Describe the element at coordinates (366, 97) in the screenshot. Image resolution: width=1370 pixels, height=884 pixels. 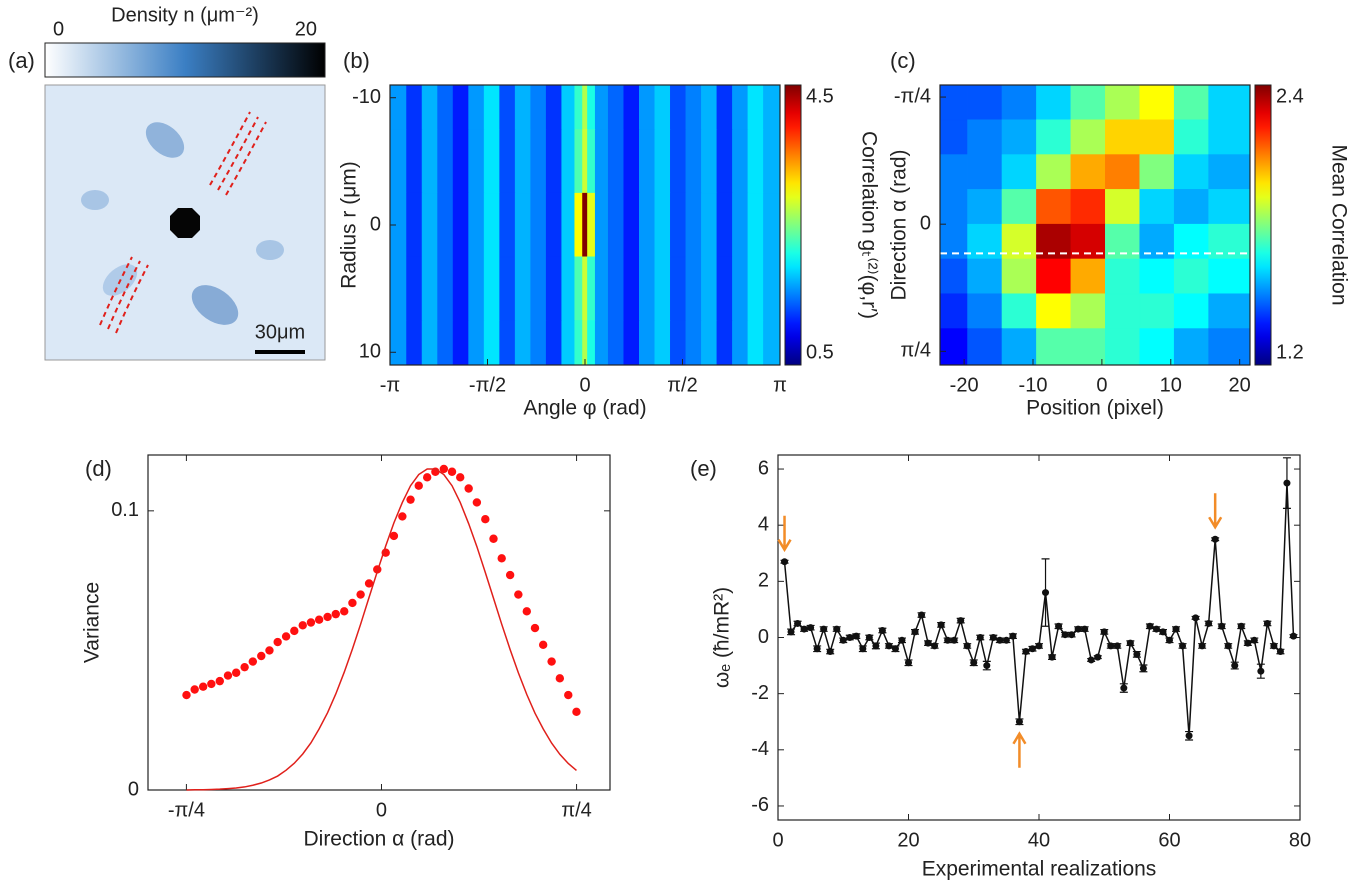
I see `y-tick-label: -10` at that location.